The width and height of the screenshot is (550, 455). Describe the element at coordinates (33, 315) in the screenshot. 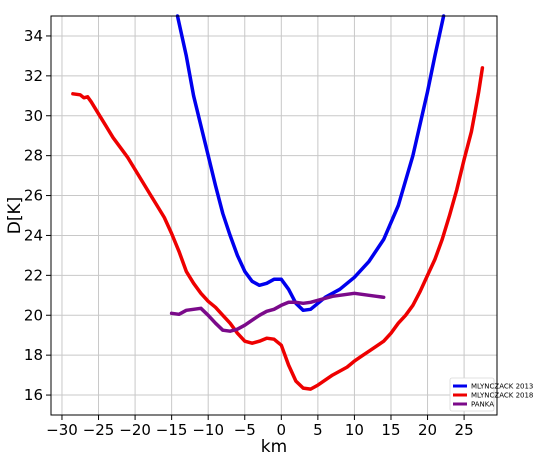

I see `y-tick-label: 20` at that location.